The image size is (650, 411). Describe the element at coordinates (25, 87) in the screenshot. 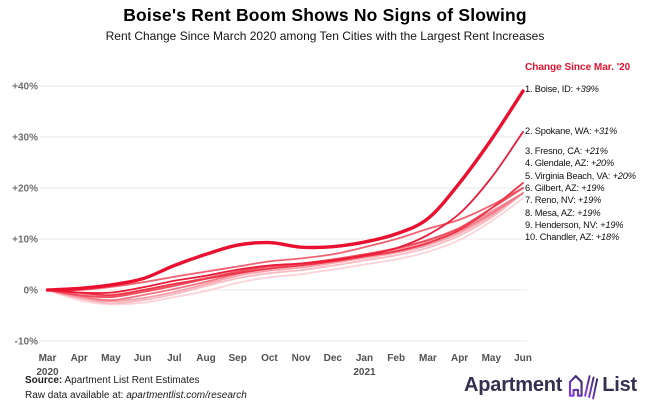

I see `y-tick-label: +40%` at that location.